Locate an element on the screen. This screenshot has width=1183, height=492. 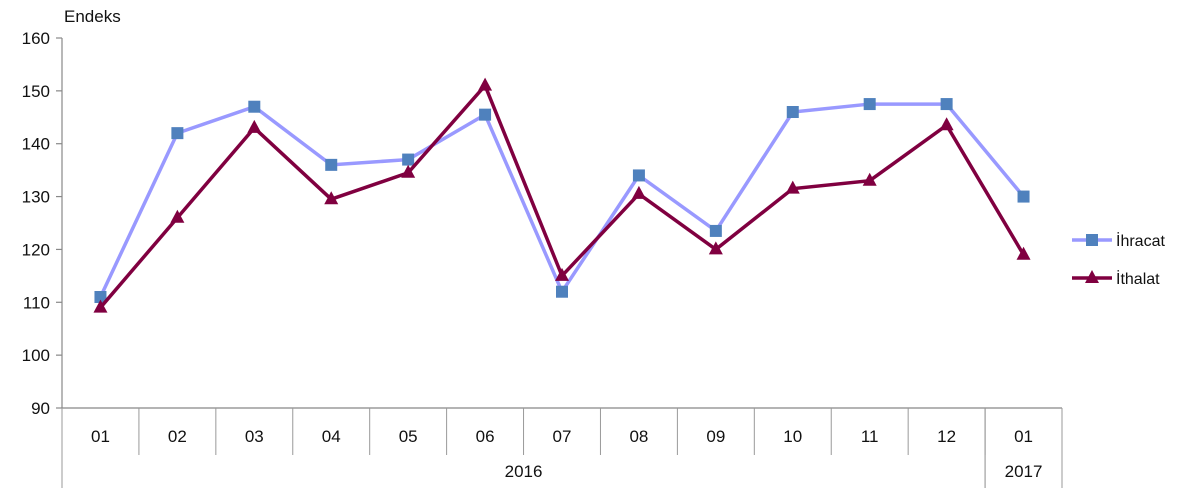
y-tick-label: 120 is located at coordinates (36, 249).